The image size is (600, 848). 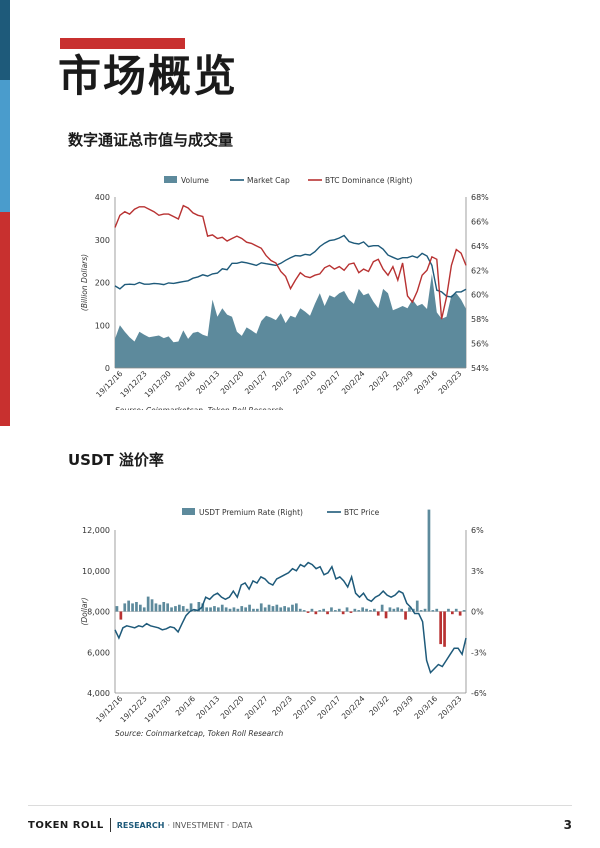 What do you see at coordinates (300, 805) in the screenshot?
I see `footer-divider` at bounding box center [300, 805].